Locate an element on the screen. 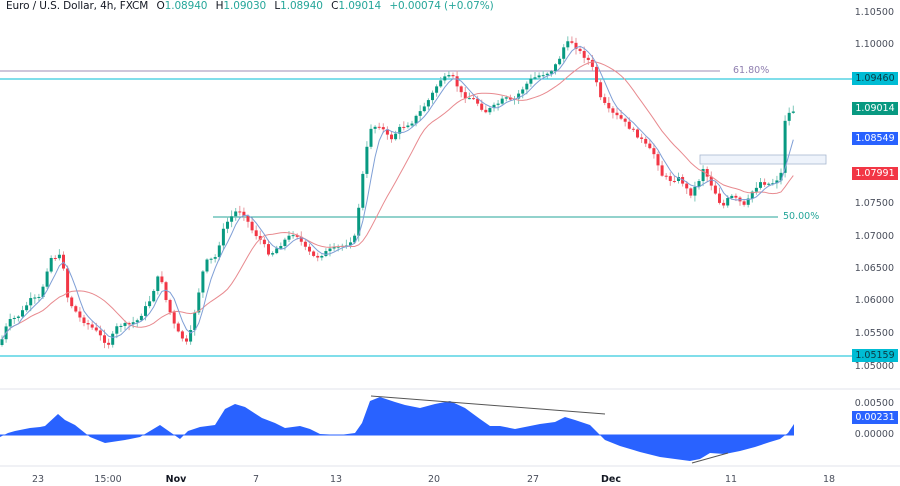  price-tick: 1.06000 is located at coordinates (874, 300).